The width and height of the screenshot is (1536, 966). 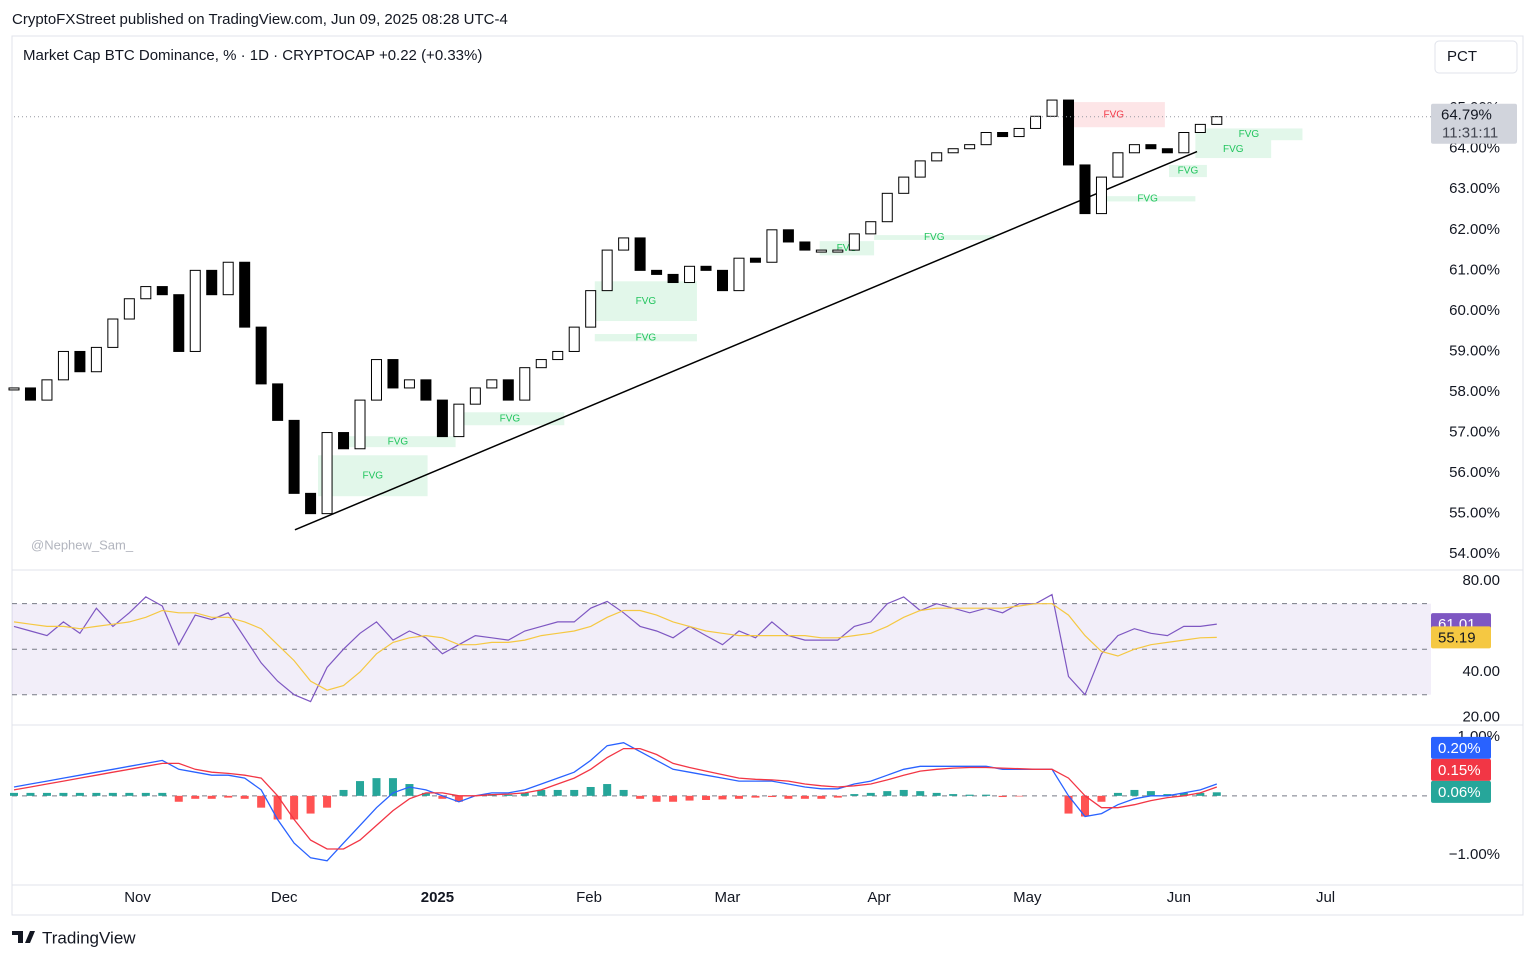 What do you see at coordinates (1459, 770) in the screenshot?
I see `macd-value-badge: 0.15%` at bounding box center [1459, 770].